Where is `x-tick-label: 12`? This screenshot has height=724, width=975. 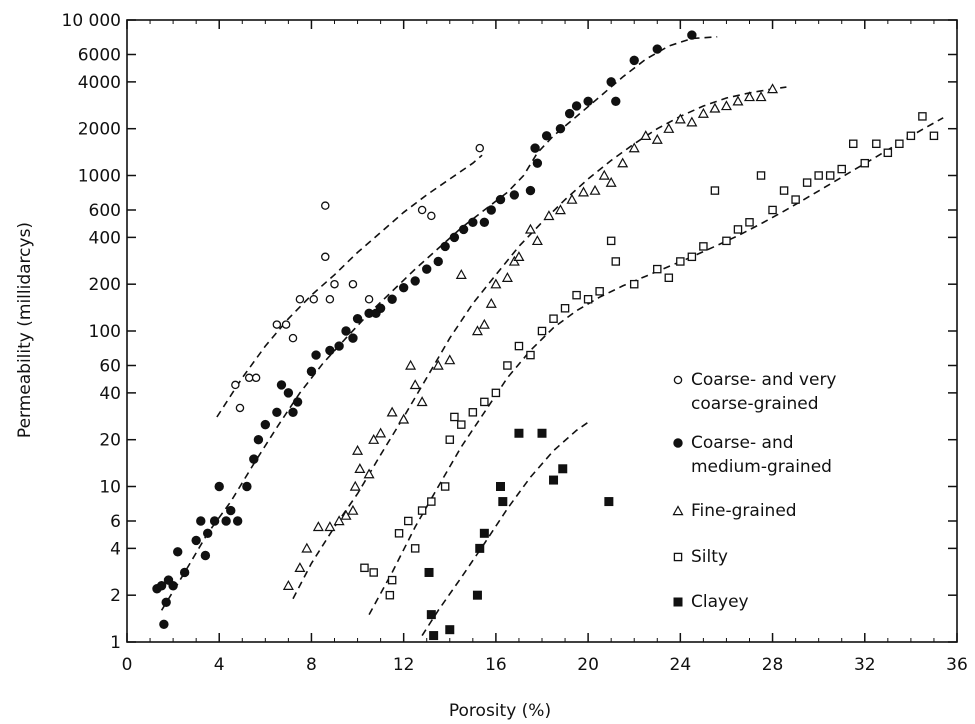 x-tick-label: 12 is located at coordinates (404, 665).